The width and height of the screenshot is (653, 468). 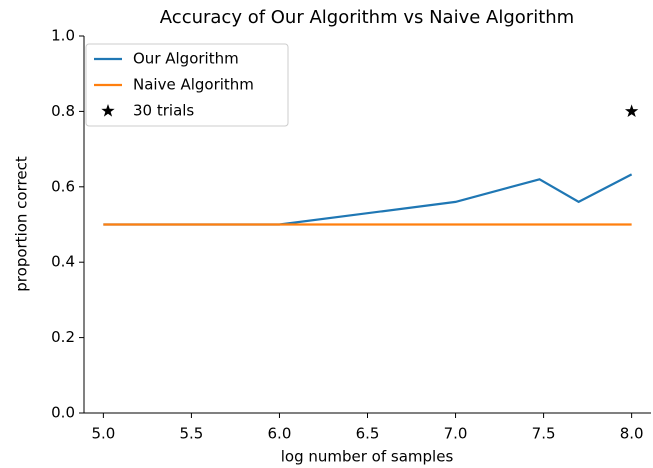 What do you see at coordinates (544, 434) in the screenshot?
I see `x-tick-label: 7.5` at bounding box center [544, 434].